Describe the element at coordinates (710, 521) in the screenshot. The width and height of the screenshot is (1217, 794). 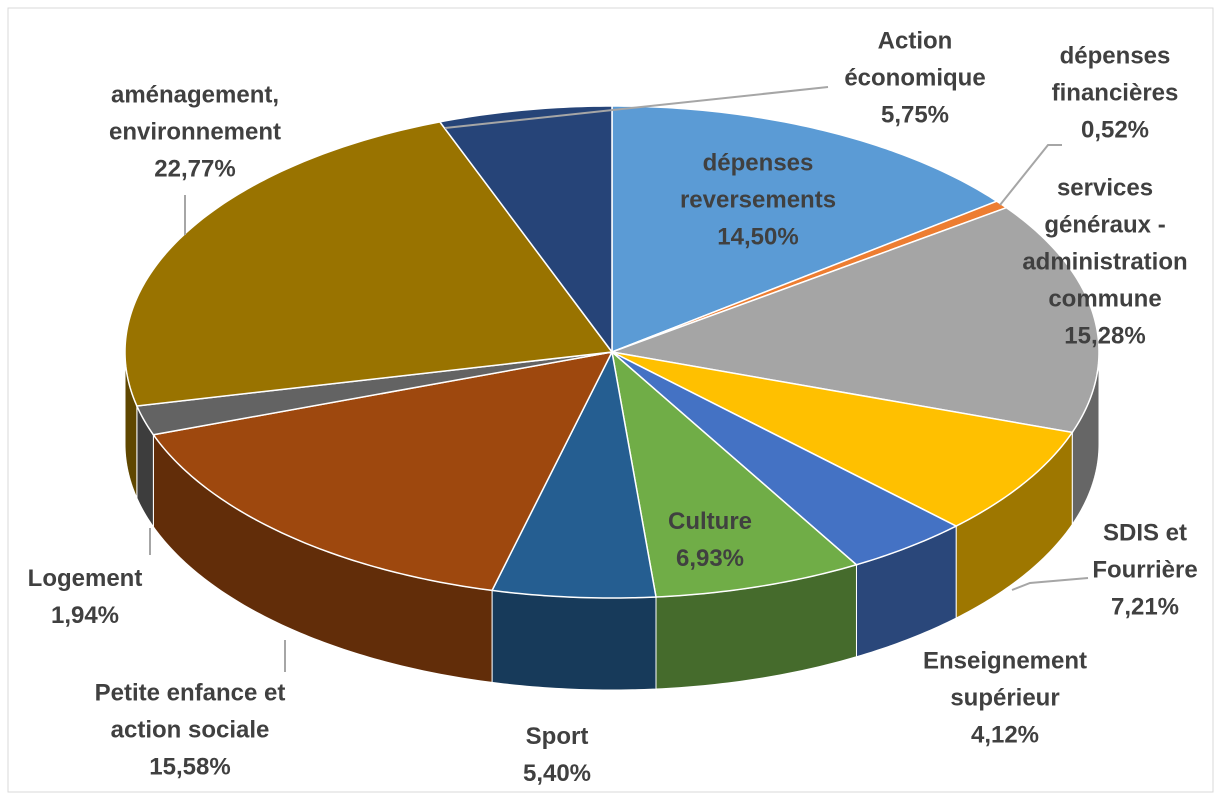
I see `label-name: Culture` at that location.